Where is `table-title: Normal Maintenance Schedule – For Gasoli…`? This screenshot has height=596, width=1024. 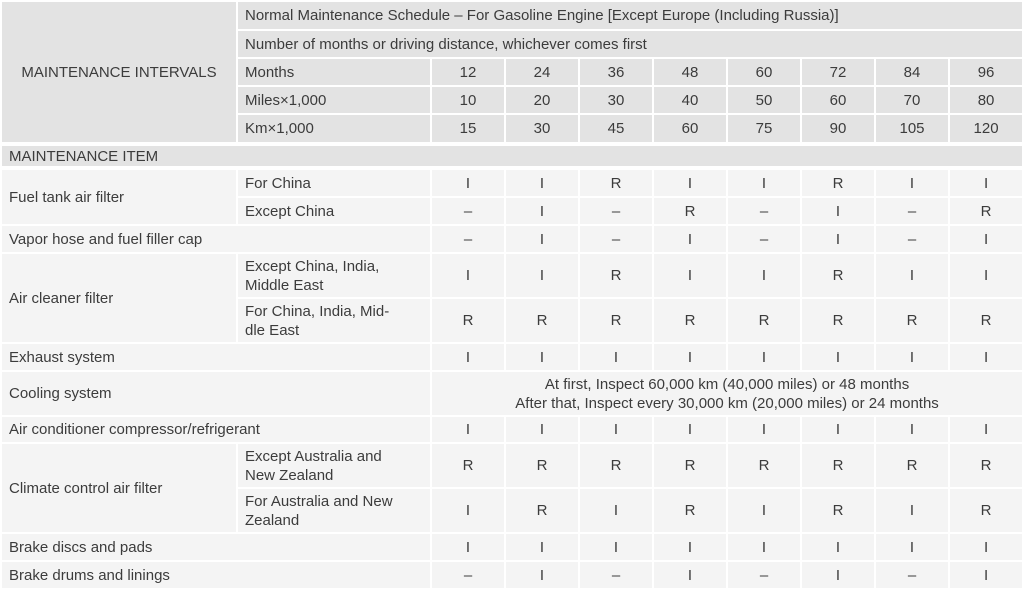 table-title: Normal Maintenance Schedule – For Gasoli… is located at coordinates (630, 15).